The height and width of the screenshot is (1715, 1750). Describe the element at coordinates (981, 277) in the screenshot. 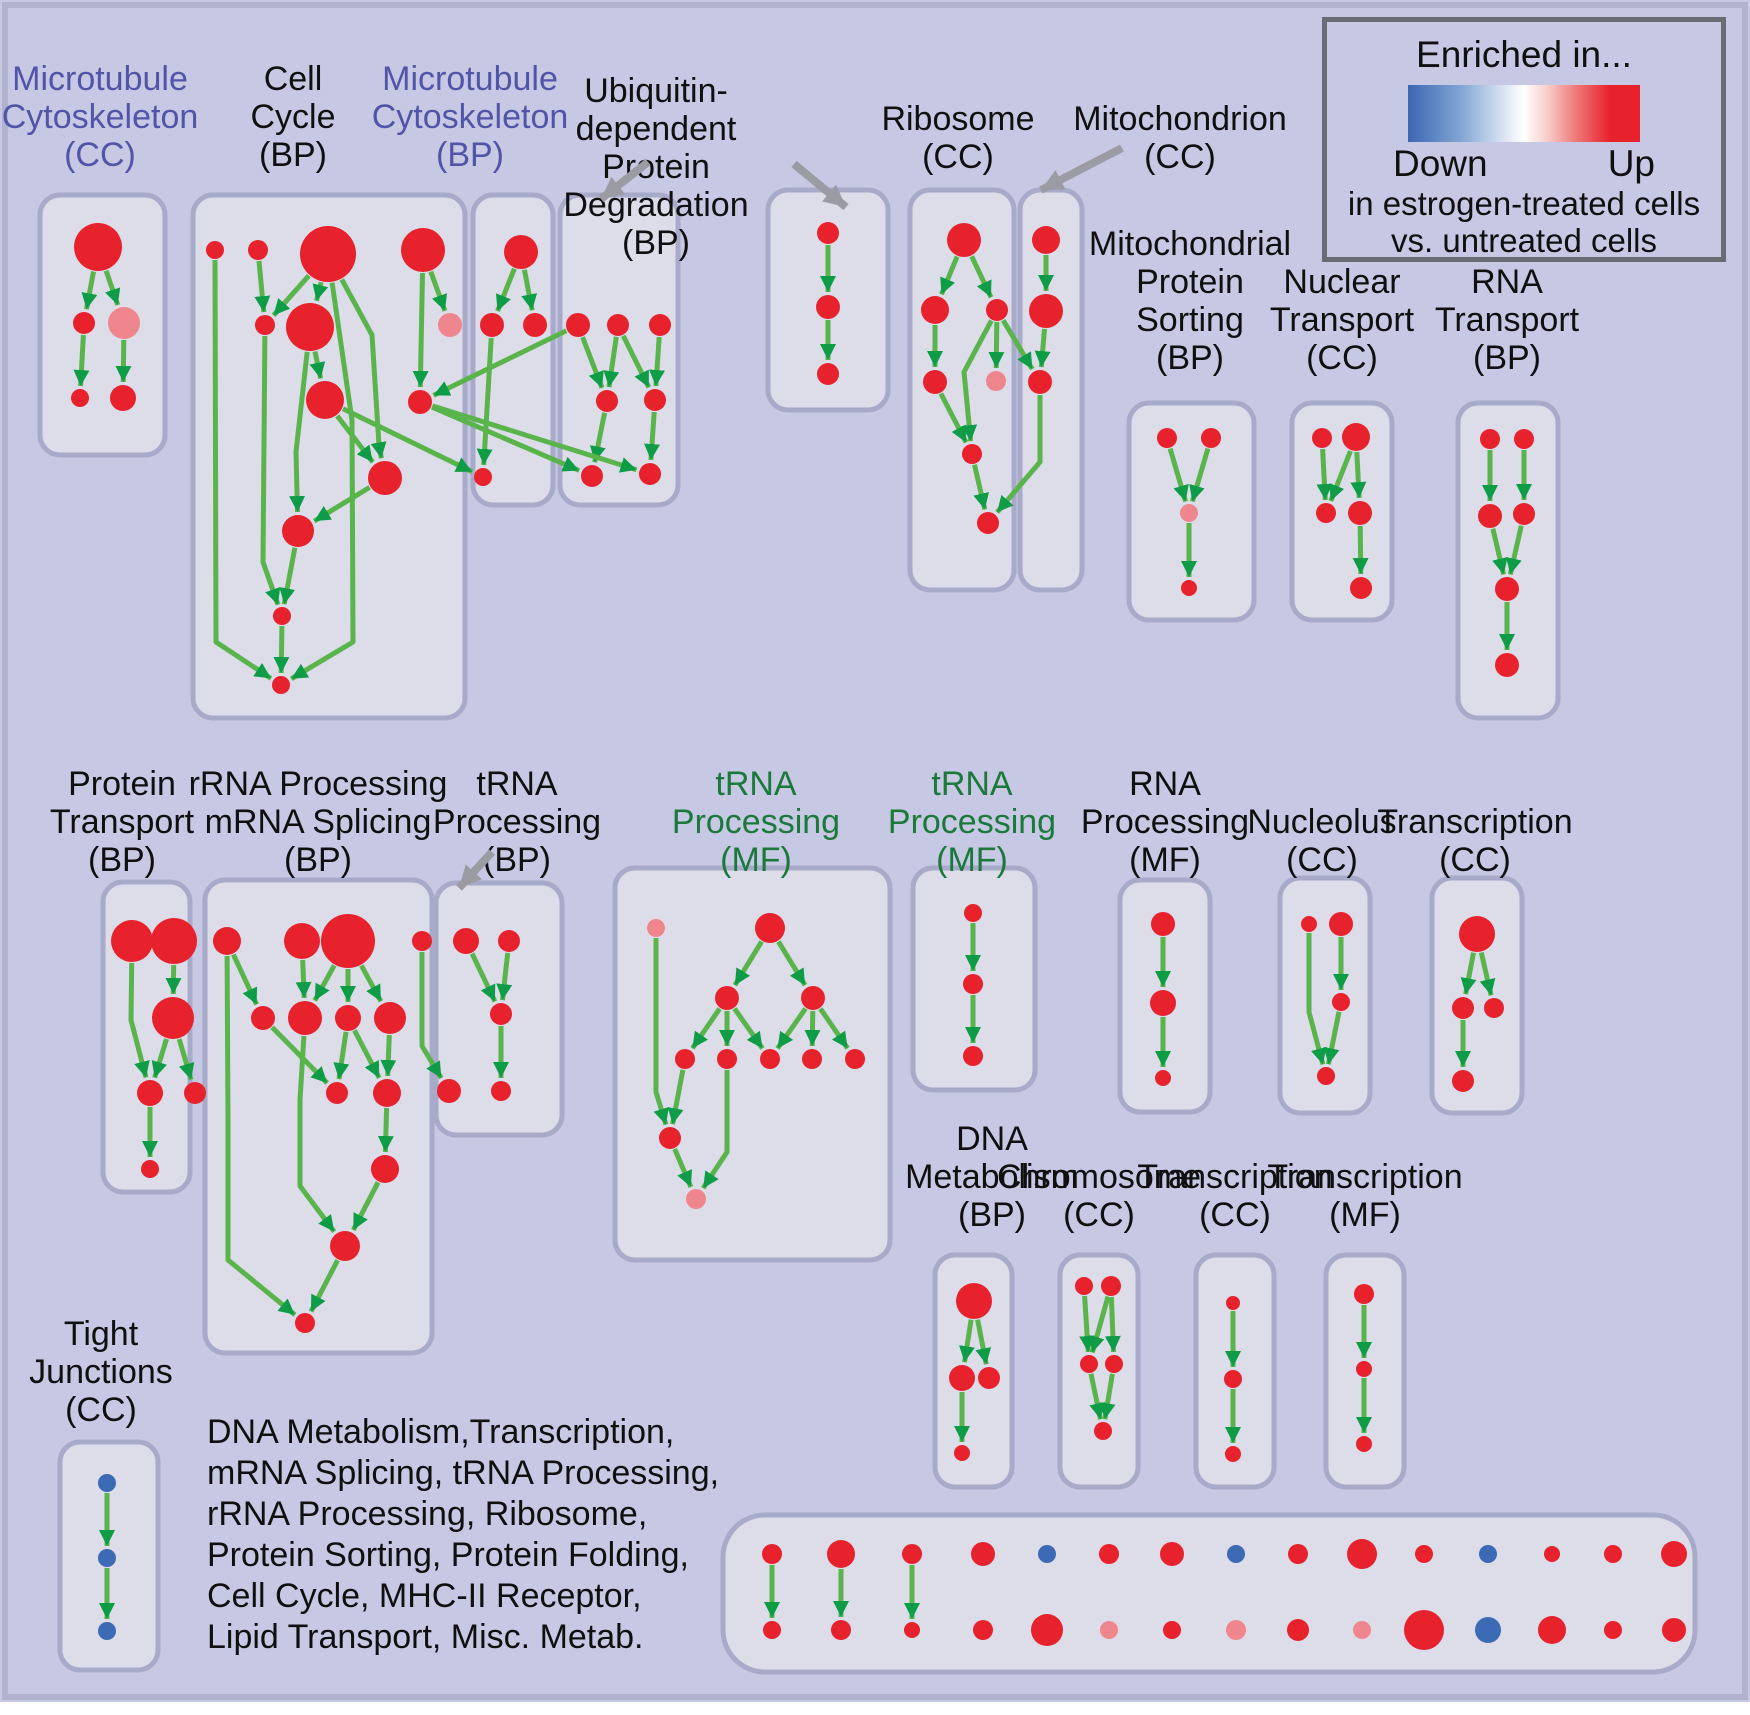

I see `edge-ribosome-r0-r2` at that location.